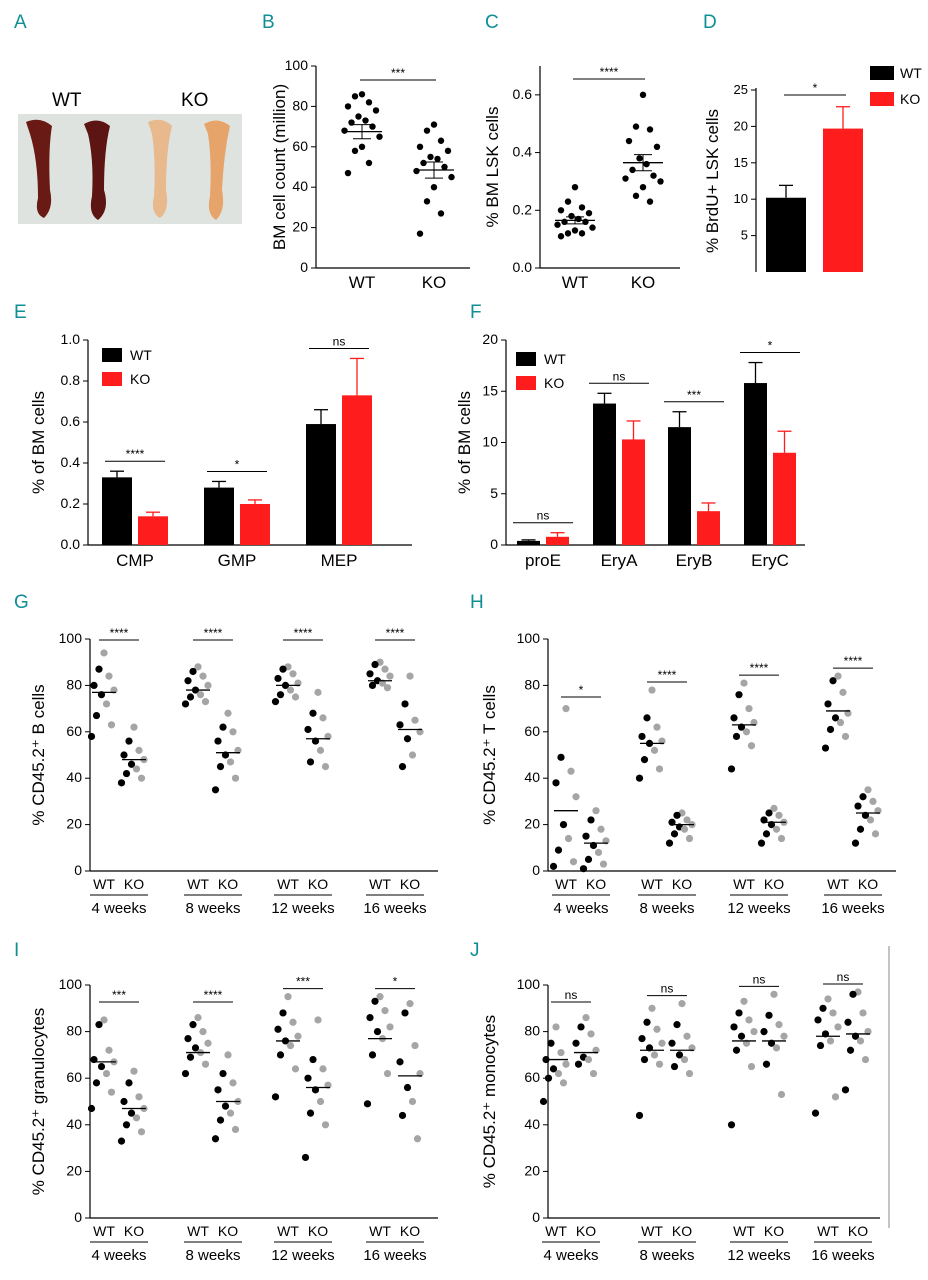 The image size is (928, 1280). Describe the element at coordinates (135, 560) in the screenshot. I see `E-x-label: CMP` at that location.